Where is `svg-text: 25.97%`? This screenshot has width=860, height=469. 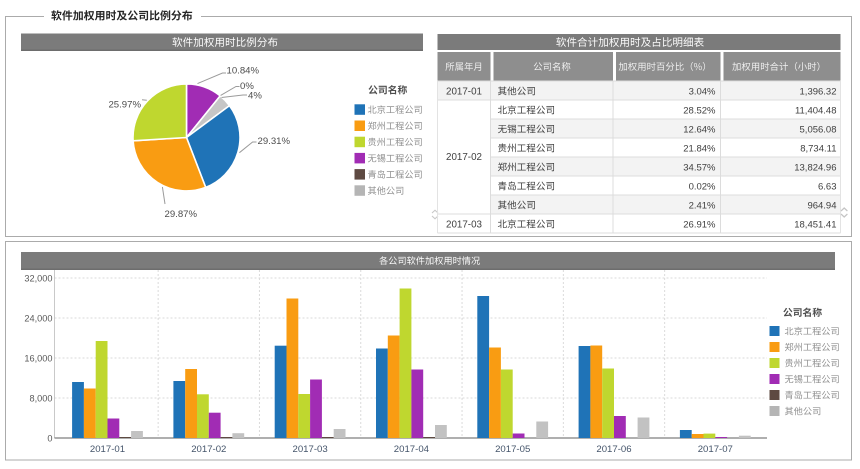 svg-text: 25.97% is located at coordinates (124, 104).